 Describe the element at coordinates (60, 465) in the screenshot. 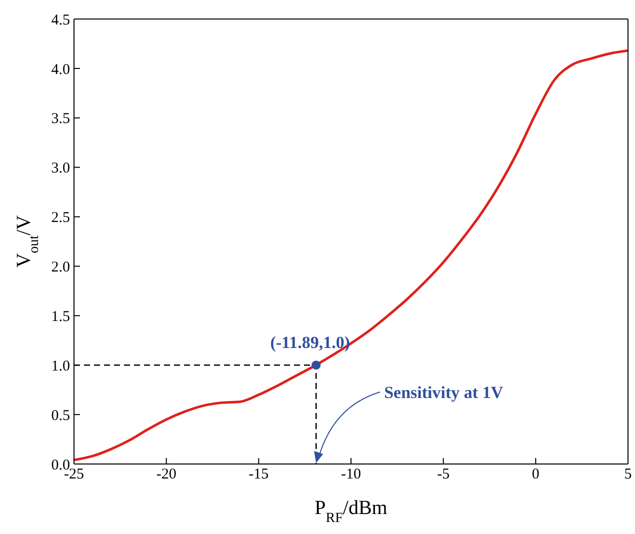

I see `y-tick-label: 0.0` at that location.